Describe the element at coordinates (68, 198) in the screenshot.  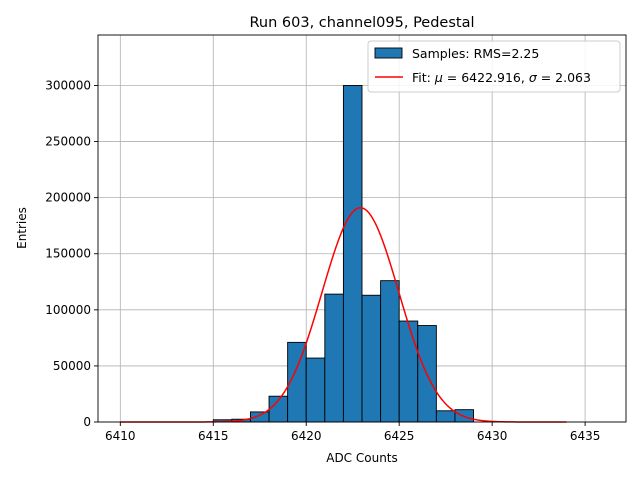
I see `y-tick-label: 200000` at that location.